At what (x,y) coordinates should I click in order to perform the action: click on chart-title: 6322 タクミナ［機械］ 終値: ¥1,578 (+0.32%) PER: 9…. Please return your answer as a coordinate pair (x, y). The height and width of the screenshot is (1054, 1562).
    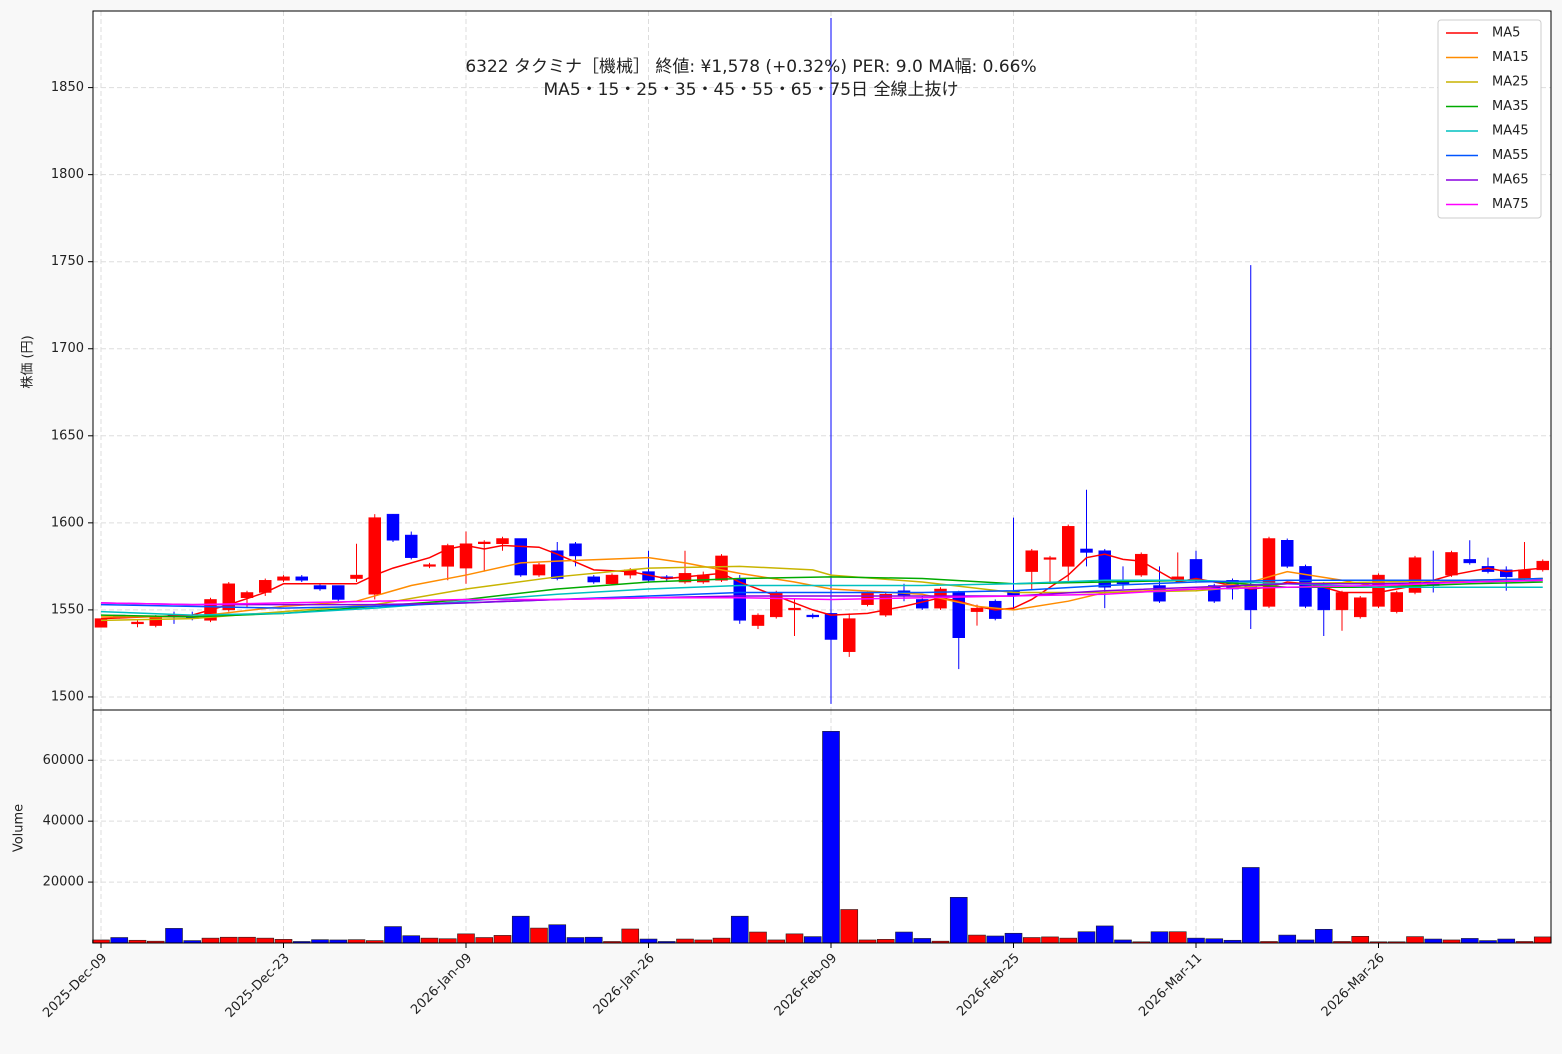
    Looking at the image, I should click on (750, 67).